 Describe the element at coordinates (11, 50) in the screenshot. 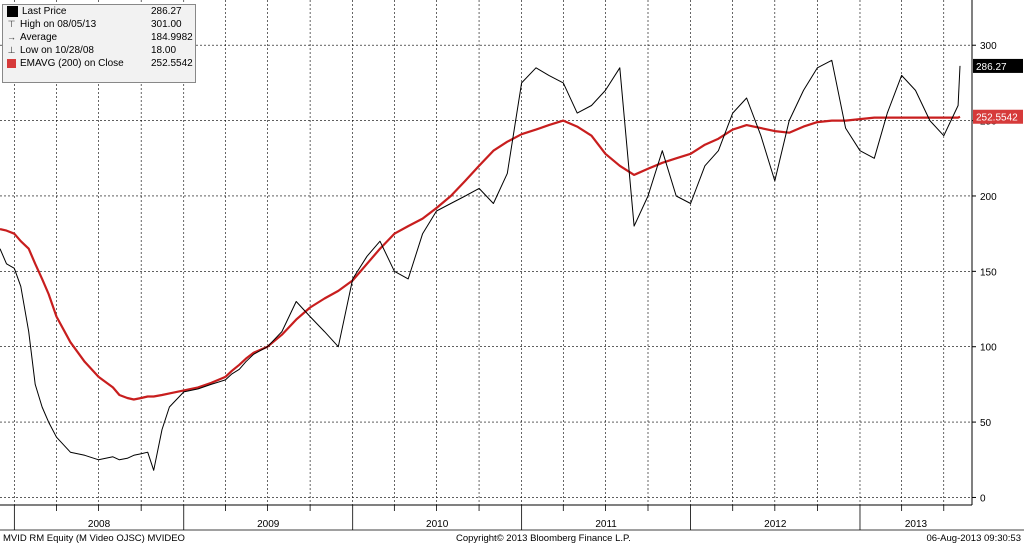

I see `low-marker-icon: ⊥` at that location.